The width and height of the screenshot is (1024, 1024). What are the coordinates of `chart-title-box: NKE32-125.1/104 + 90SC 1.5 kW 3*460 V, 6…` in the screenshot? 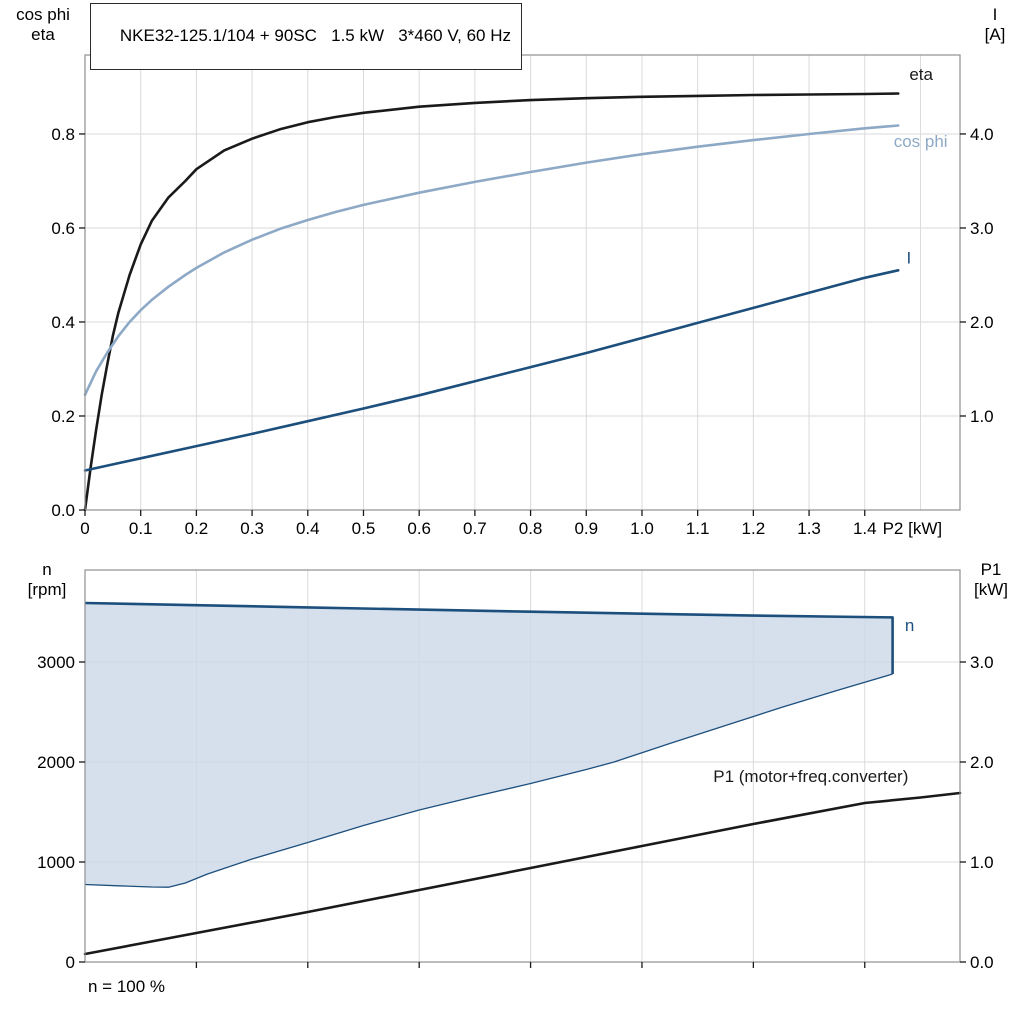 It's located at (306, 36).